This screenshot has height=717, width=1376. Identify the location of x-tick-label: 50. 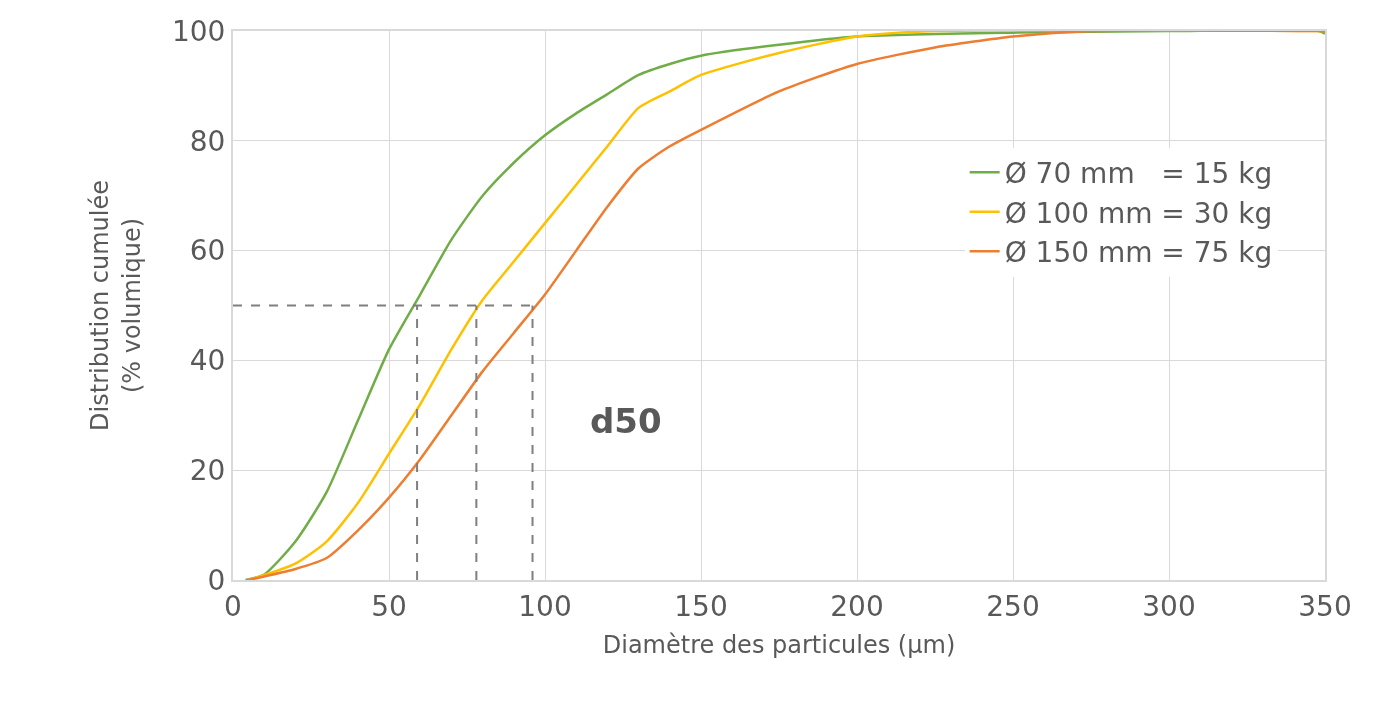
(389, 606).